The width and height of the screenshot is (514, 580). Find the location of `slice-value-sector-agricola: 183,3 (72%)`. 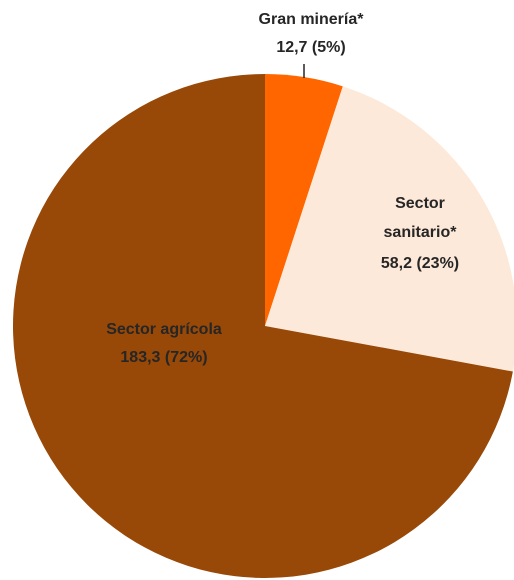

slice-value-sector-agricola: 183,3 (72%) is located at coordinates (163, 357).